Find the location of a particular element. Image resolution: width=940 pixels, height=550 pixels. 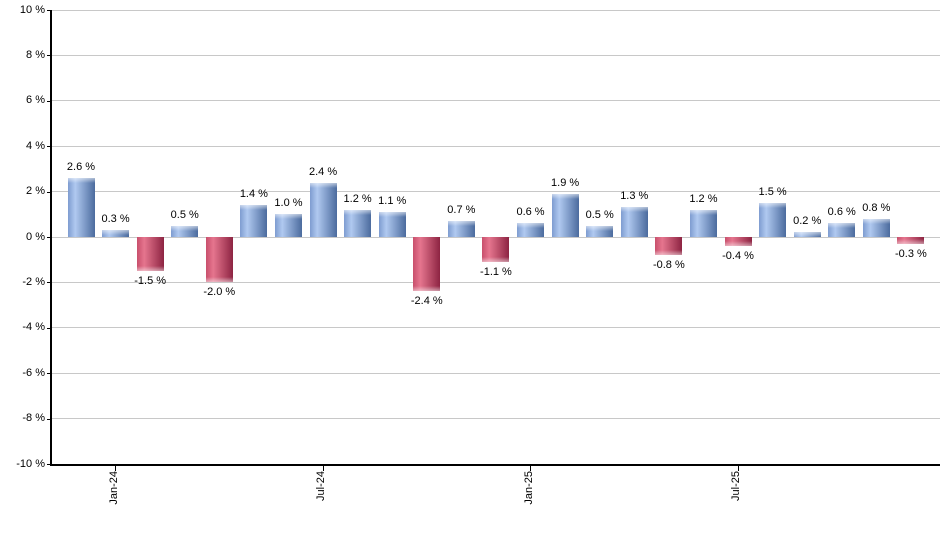

y-tick-label: 4 % is located at coordinates (35, 145).